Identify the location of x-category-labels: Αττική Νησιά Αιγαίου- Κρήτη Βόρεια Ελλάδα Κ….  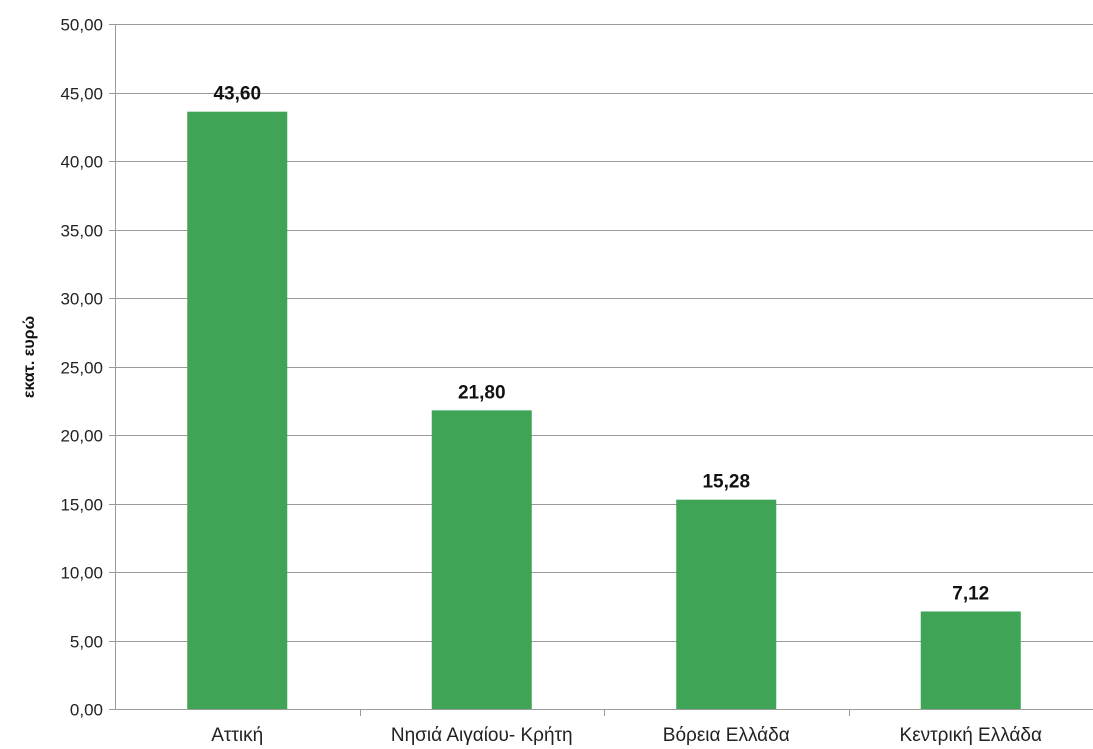
(626, 735).